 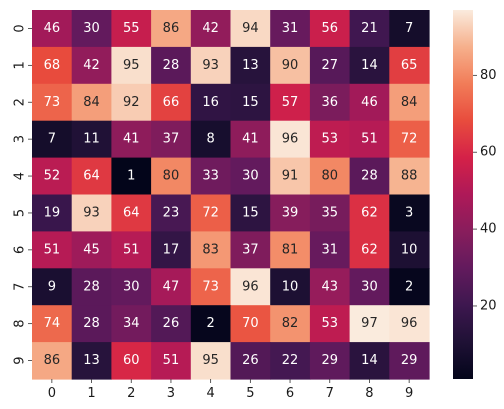 I want to click on cell-value-label: 39, so click(x=290, y=212).